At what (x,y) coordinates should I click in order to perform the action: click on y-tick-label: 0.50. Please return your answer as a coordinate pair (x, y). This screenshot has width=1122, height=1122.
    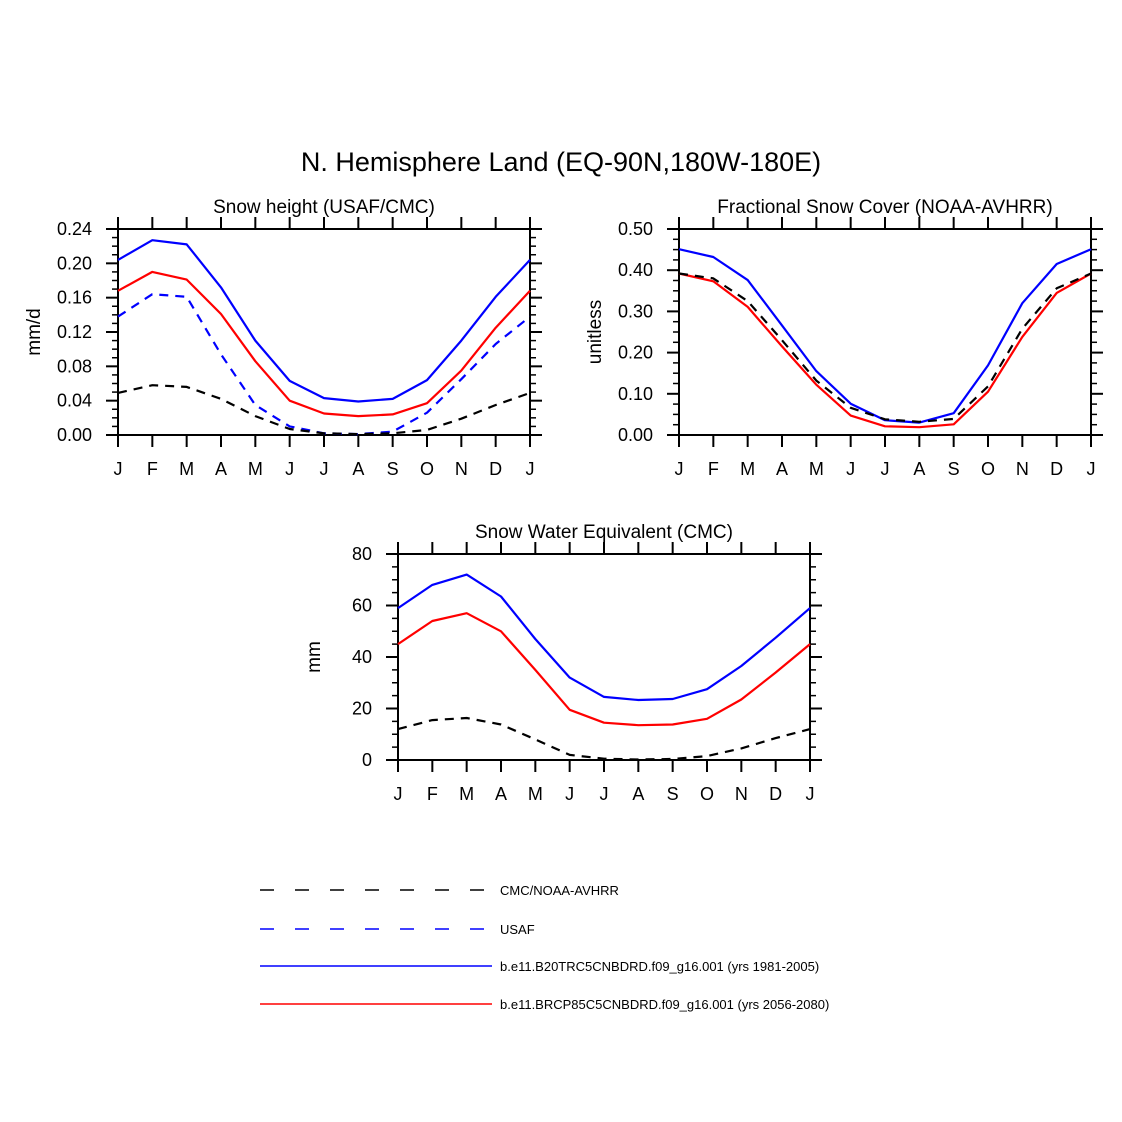
    Looking at the image, I should click on (635, 229).